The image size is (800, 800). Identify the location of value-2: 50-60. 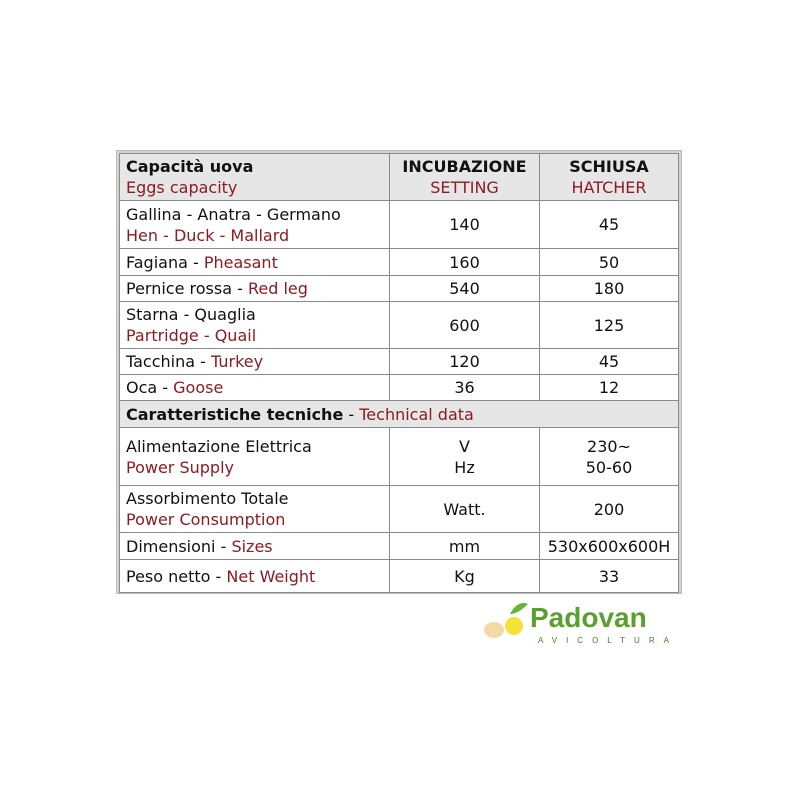
(609, 467).